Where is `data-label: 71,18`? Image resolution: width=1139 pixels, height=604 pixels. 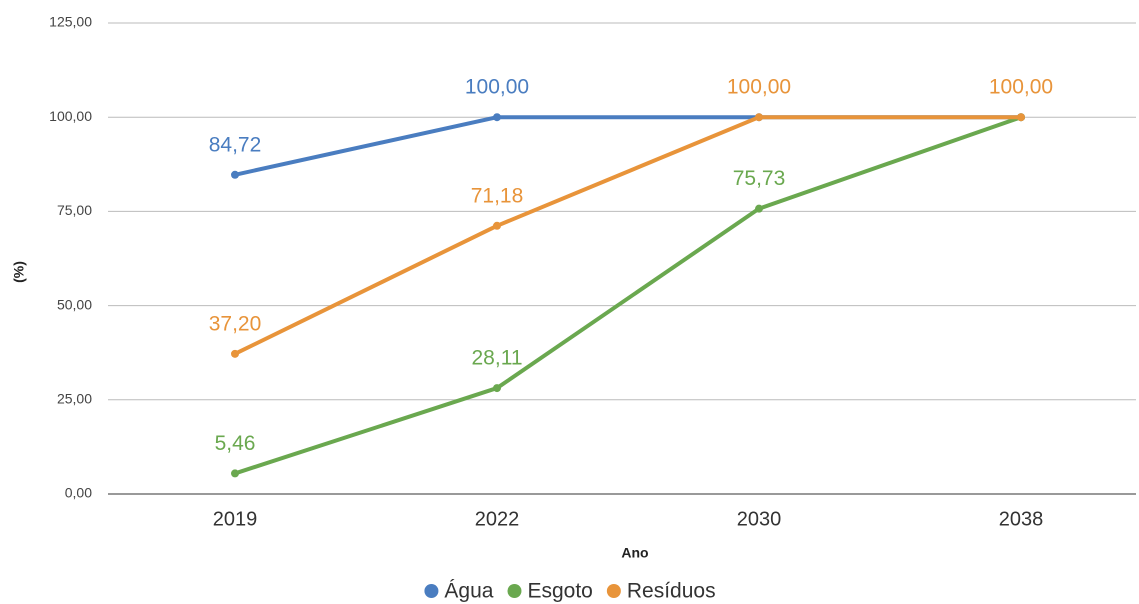 data-label: 71,18 is located at coordinates (497, 195).